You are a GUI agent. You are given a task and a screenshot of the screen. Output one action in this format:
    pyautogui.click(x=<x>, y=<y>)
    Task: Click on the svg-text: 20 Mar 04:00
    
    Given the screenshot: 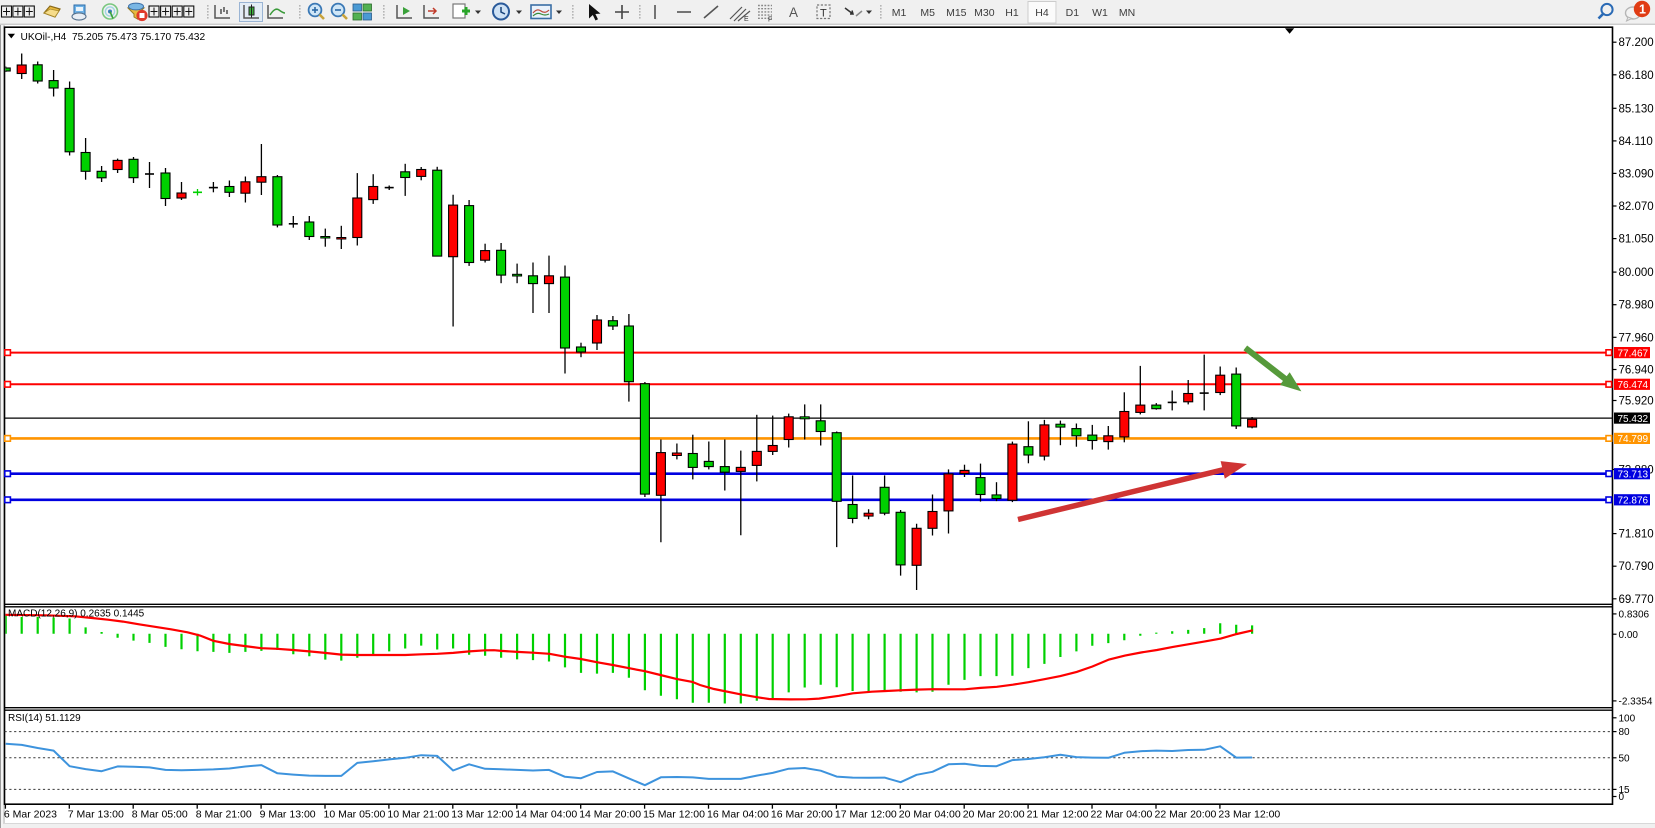 What is the action you would take?
    pyautogui.click(x=930, y=815)
    